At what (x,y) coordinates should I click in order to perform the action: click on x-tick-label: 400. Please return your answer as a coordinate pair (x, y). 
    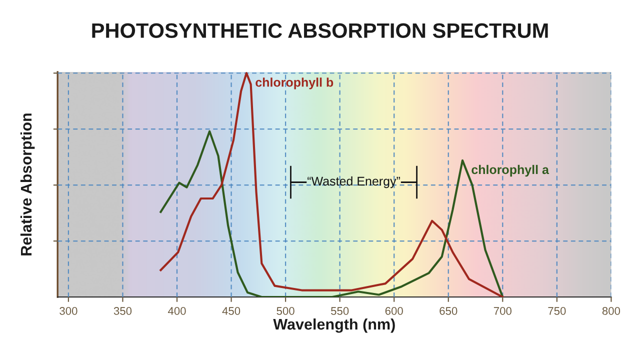
    Looking at the image, I should click on (177, 311).